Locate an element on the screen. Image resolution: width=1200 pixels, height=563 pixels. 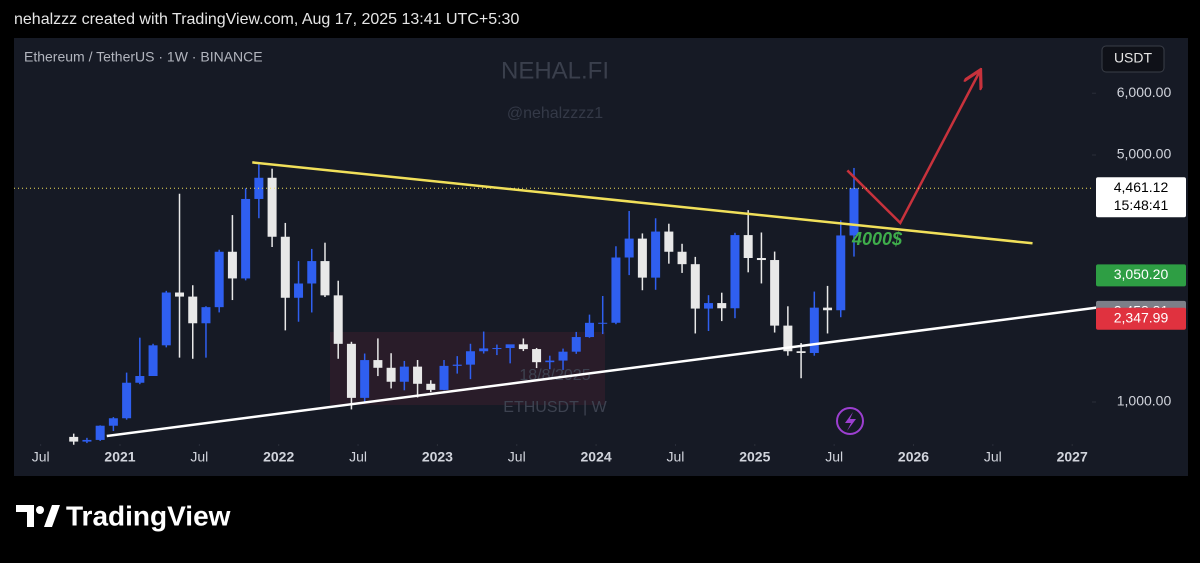
countdown: 15:48:41 is located at coordinates (1141, 205).